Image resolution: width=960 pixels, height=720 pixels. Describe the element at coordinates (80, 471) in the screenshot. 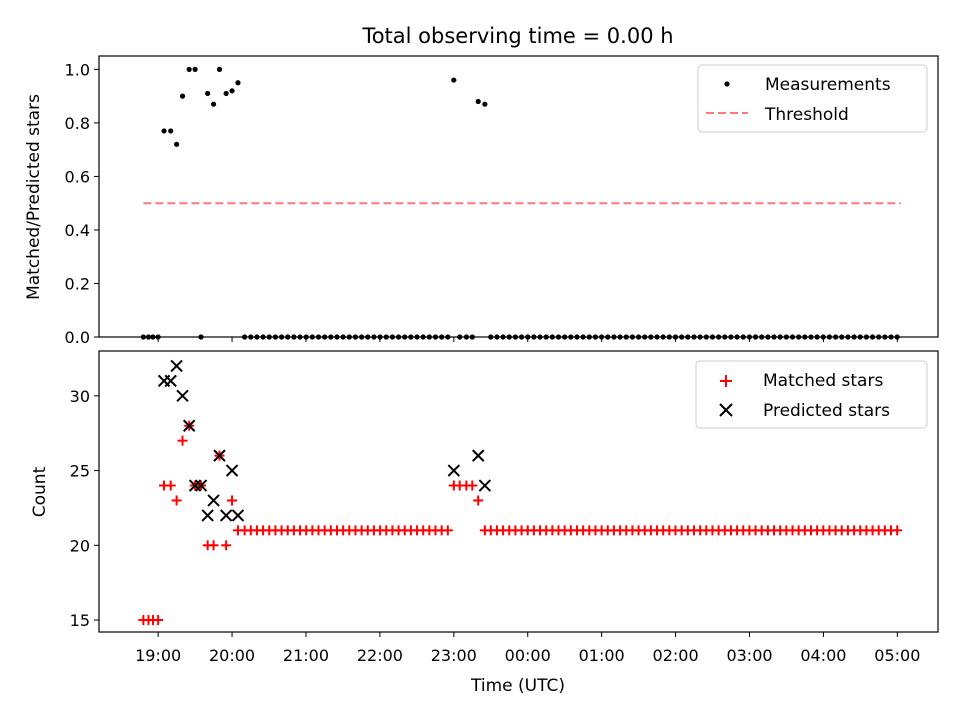

I see `bottom-y-tick-label: 25` at that location.